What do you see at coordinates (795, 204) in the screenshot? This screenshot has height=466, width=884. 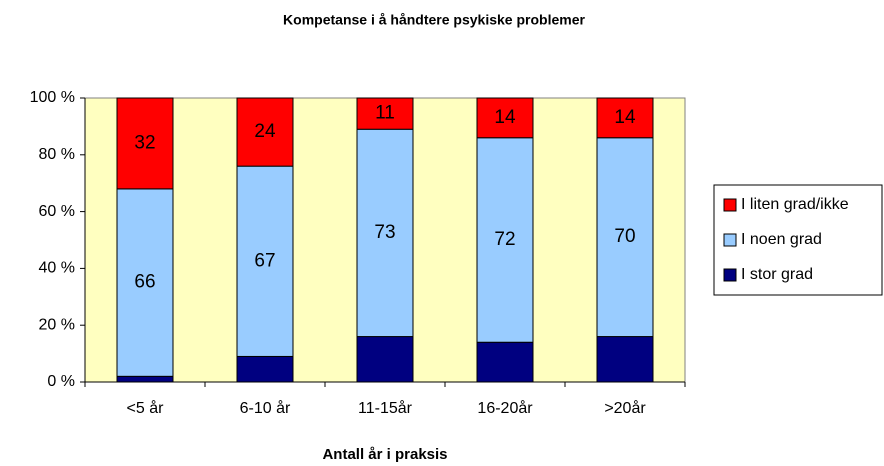 I see `legend-label: I liten grad/ikke` at bounding box center [795, 204].